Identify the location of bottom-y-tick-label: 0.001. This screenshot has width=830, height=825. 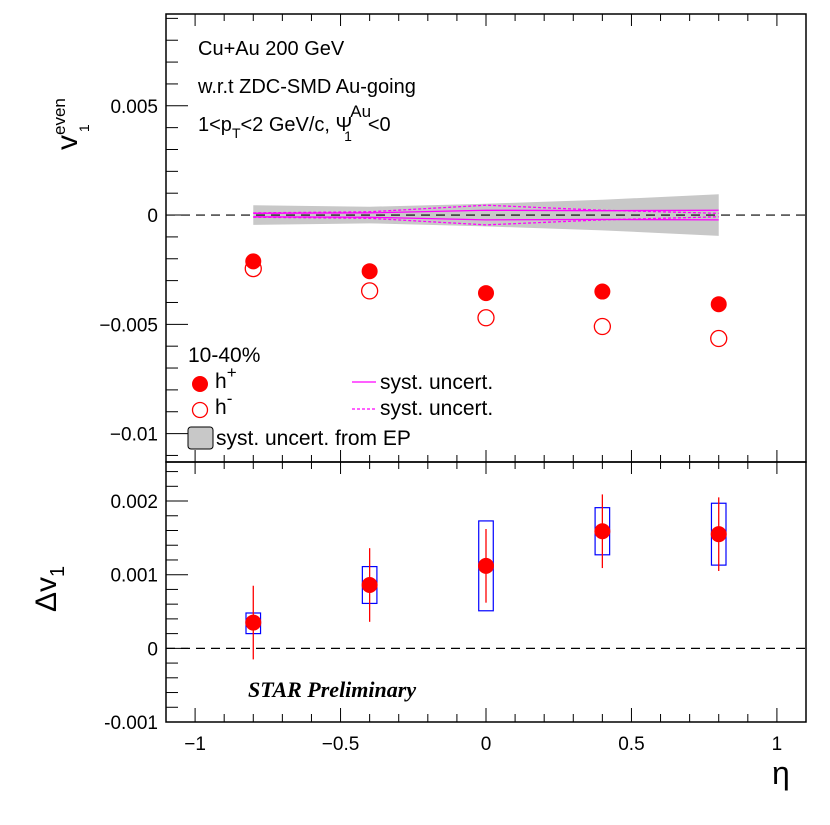
(134, 576).